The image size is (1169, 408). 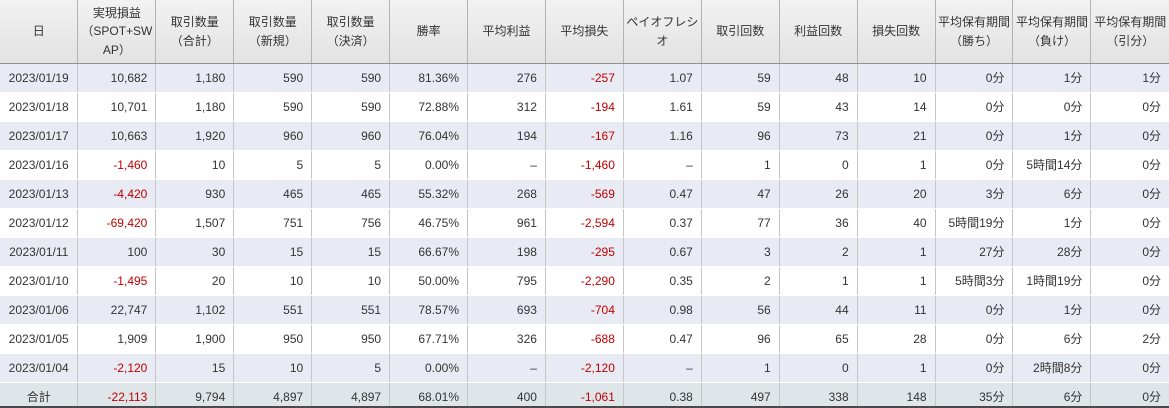 I want to click on value-cell: 0.35, so click(x=662, y=281).